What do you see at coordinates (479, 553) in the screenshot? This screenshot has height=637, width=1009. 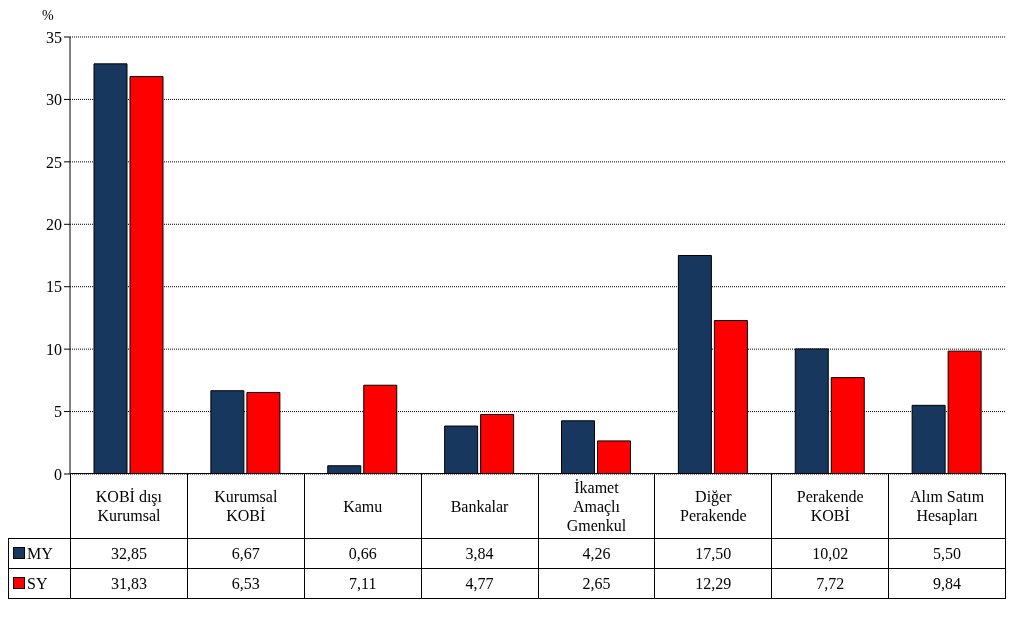 I see `data-label: 3,84` at bounding box center [479, 553].